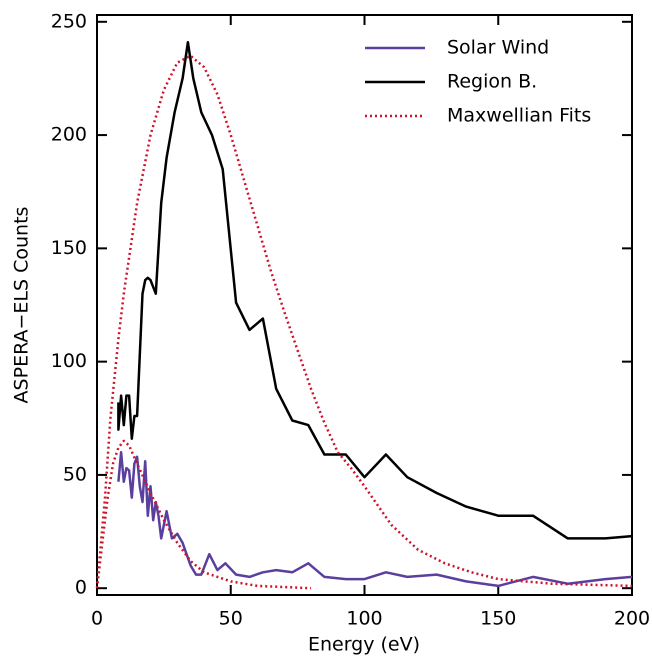  Describe the element at coordinates (364, 645) in the screenshot. I see `x-axis-label: Energy (eV)` at that location.